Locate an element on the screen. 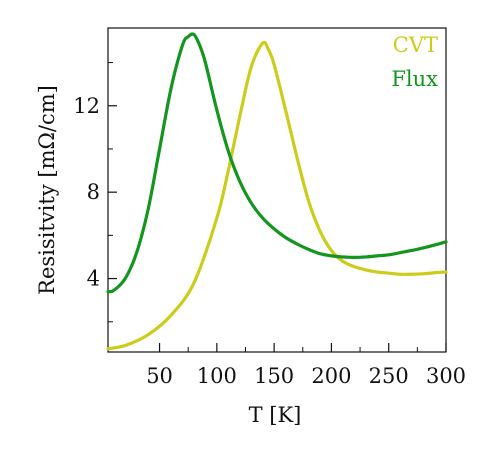 This screenshot has width=498, height=450. y-tick-label: 4 is located at coordinates (93, 279).